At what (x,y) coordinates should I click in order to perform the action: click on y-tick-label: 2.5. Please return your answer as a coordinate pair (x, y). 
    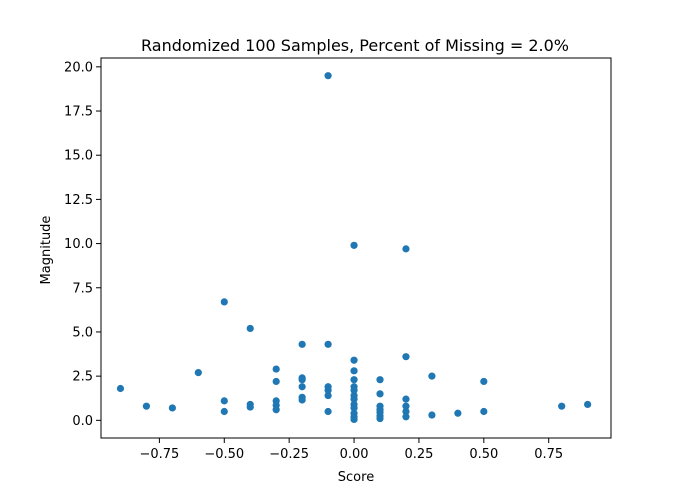
    Looking at the image, I should click on (82, 377).